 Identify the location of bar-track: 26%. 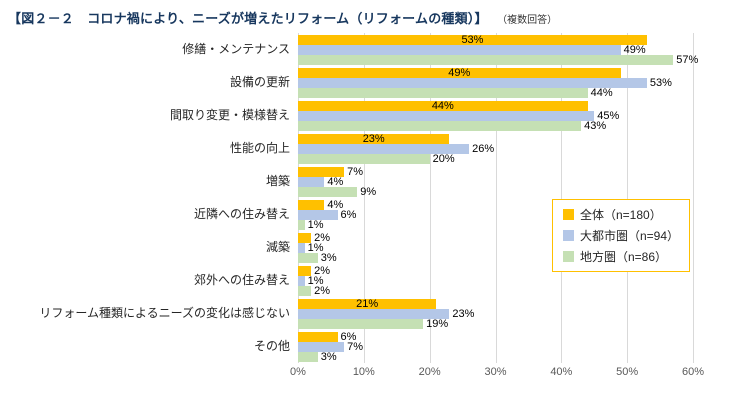
(495, 149).